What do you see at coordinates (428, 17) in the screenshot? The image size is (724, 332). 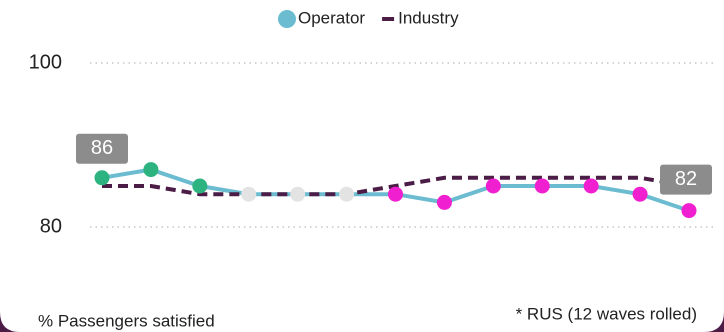 I see `legend-label: Industry` at bounding box center [428, 17].